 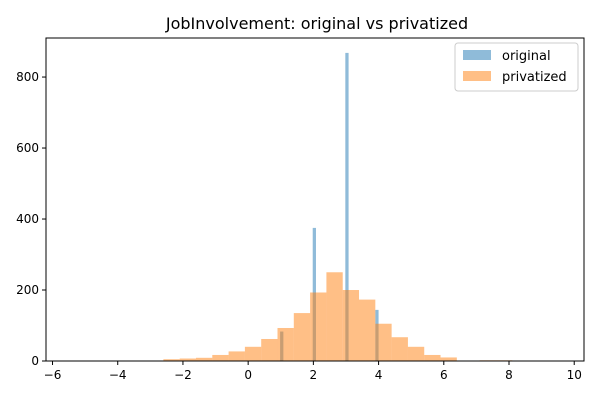 What do you see at coordinates (314, 375) in the screenshot?
I see `x-tick-label: 2` at bounding box center [314, 375].